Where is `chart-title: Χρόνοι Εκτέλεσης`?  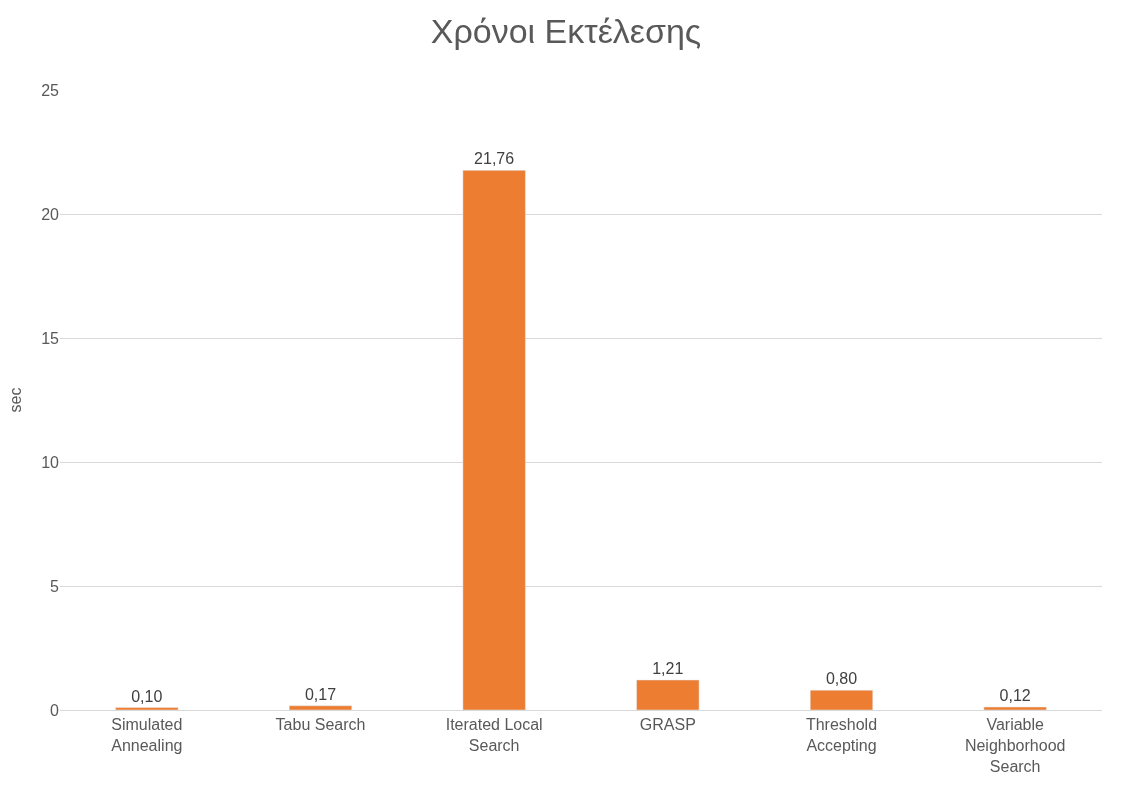 chart-title: Χρόνοι Εκτέλεσης is located at coordinates (566, 31).